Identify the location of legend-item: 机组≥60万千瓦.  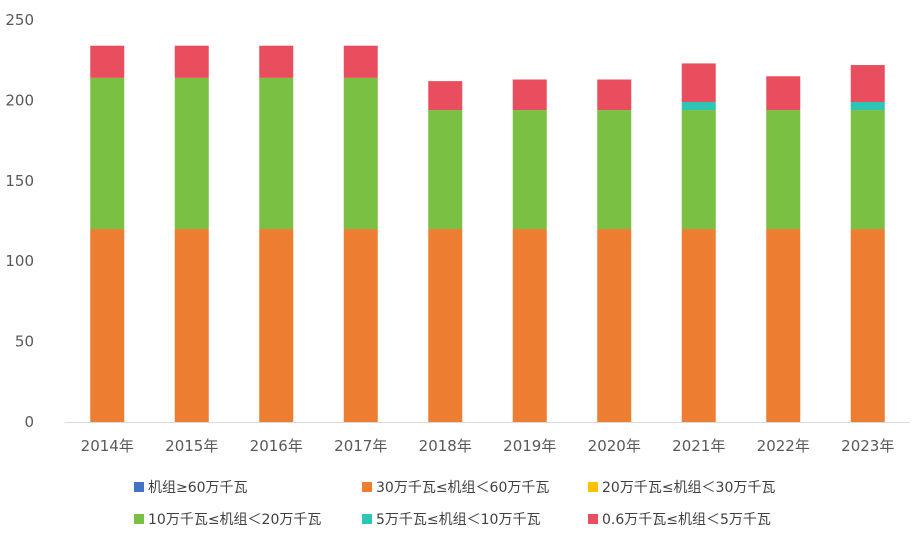
(191, 488).